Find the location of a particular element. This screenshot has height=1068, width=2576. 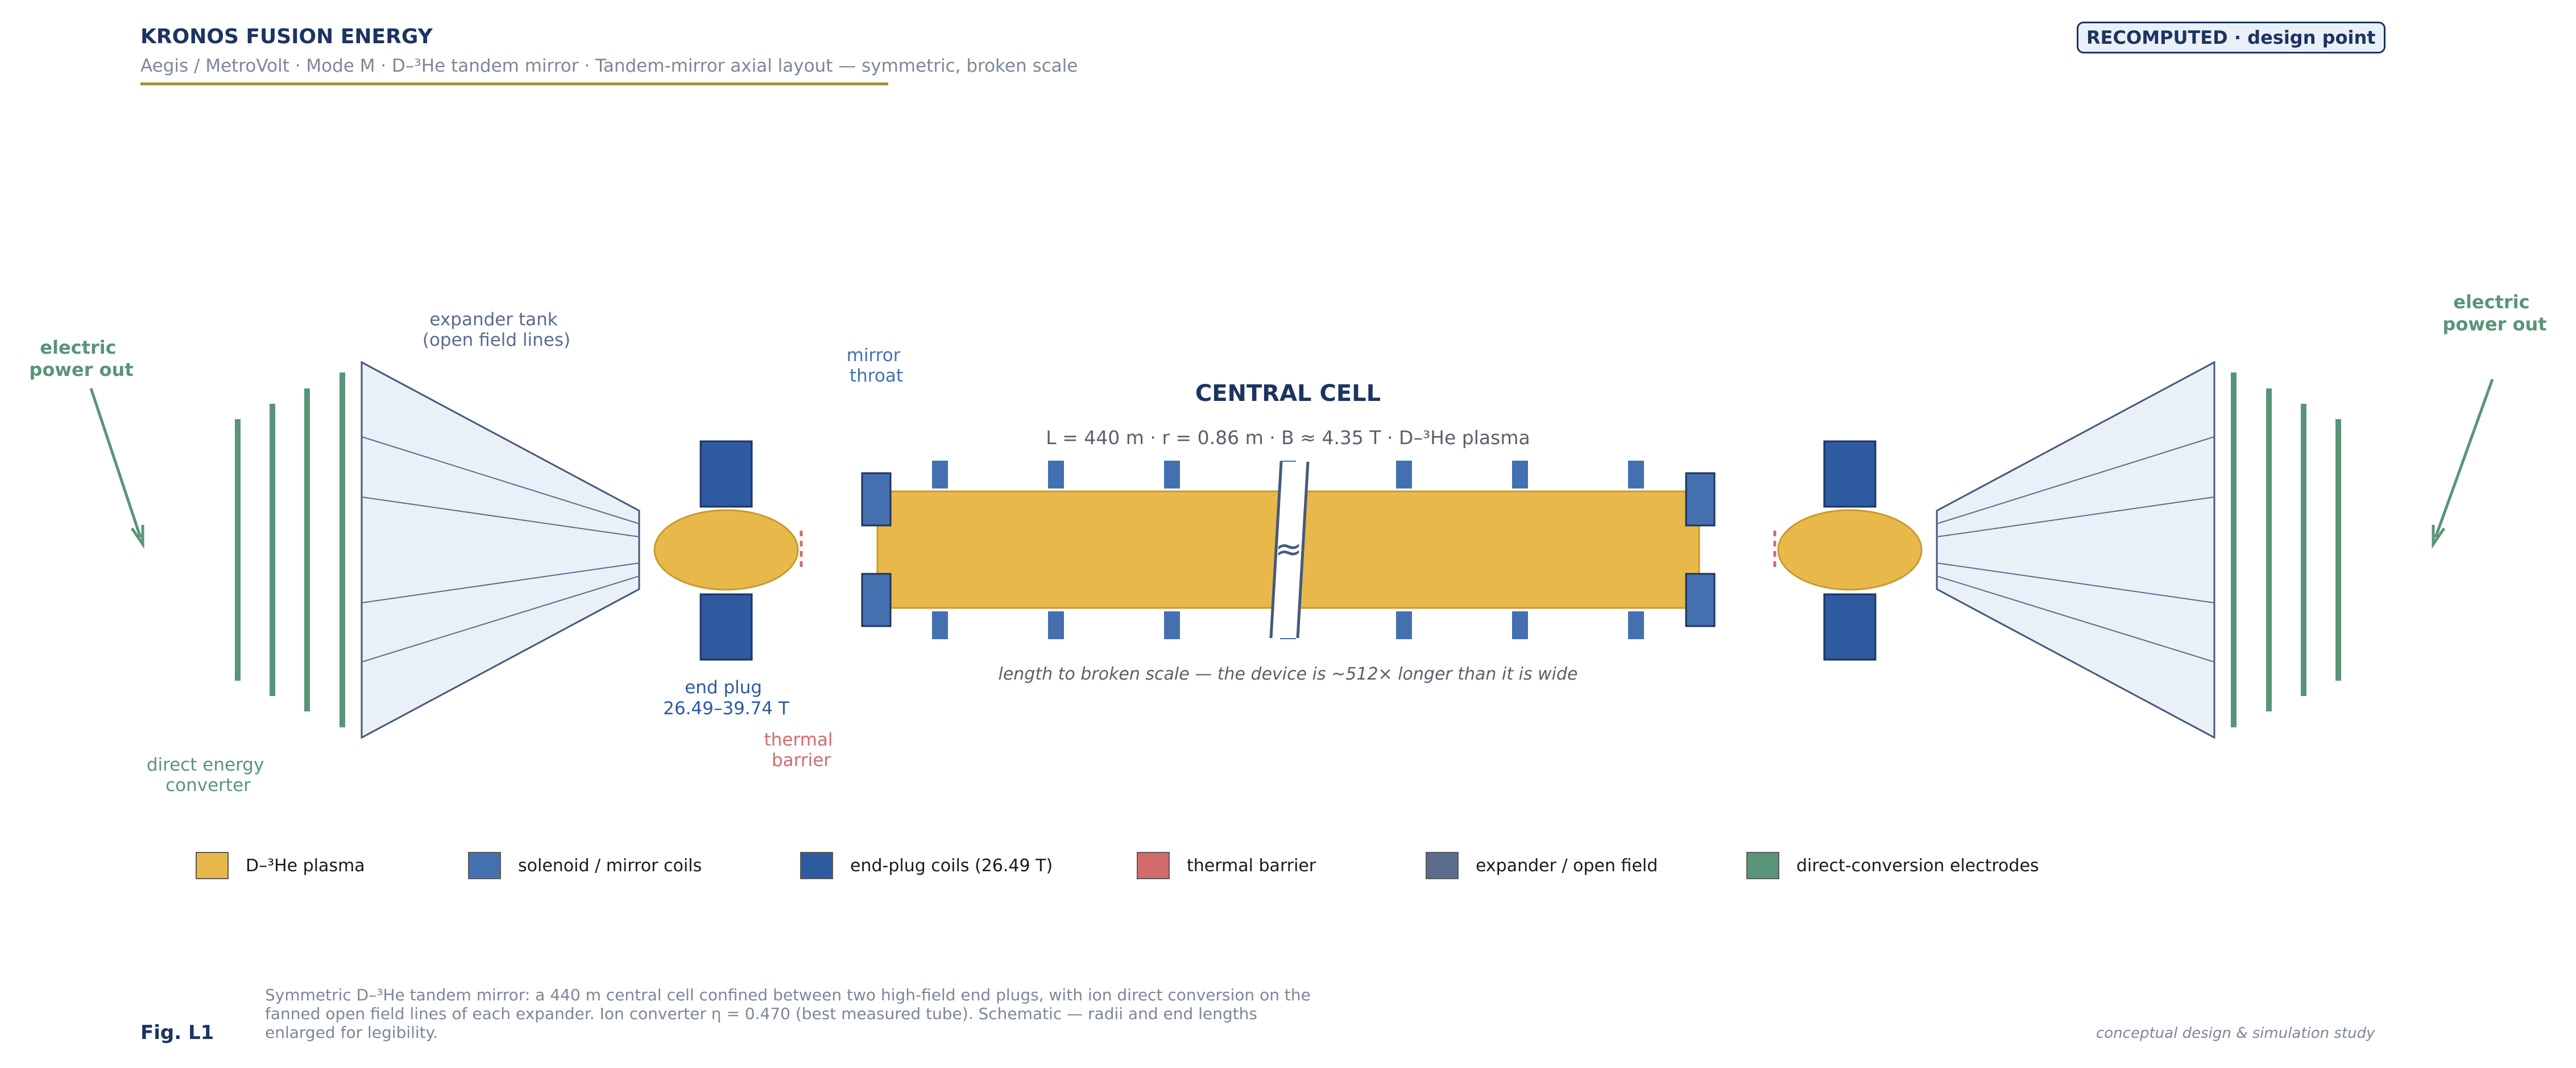

end-plug-line1: end plug is located at coordinates (723, 687).